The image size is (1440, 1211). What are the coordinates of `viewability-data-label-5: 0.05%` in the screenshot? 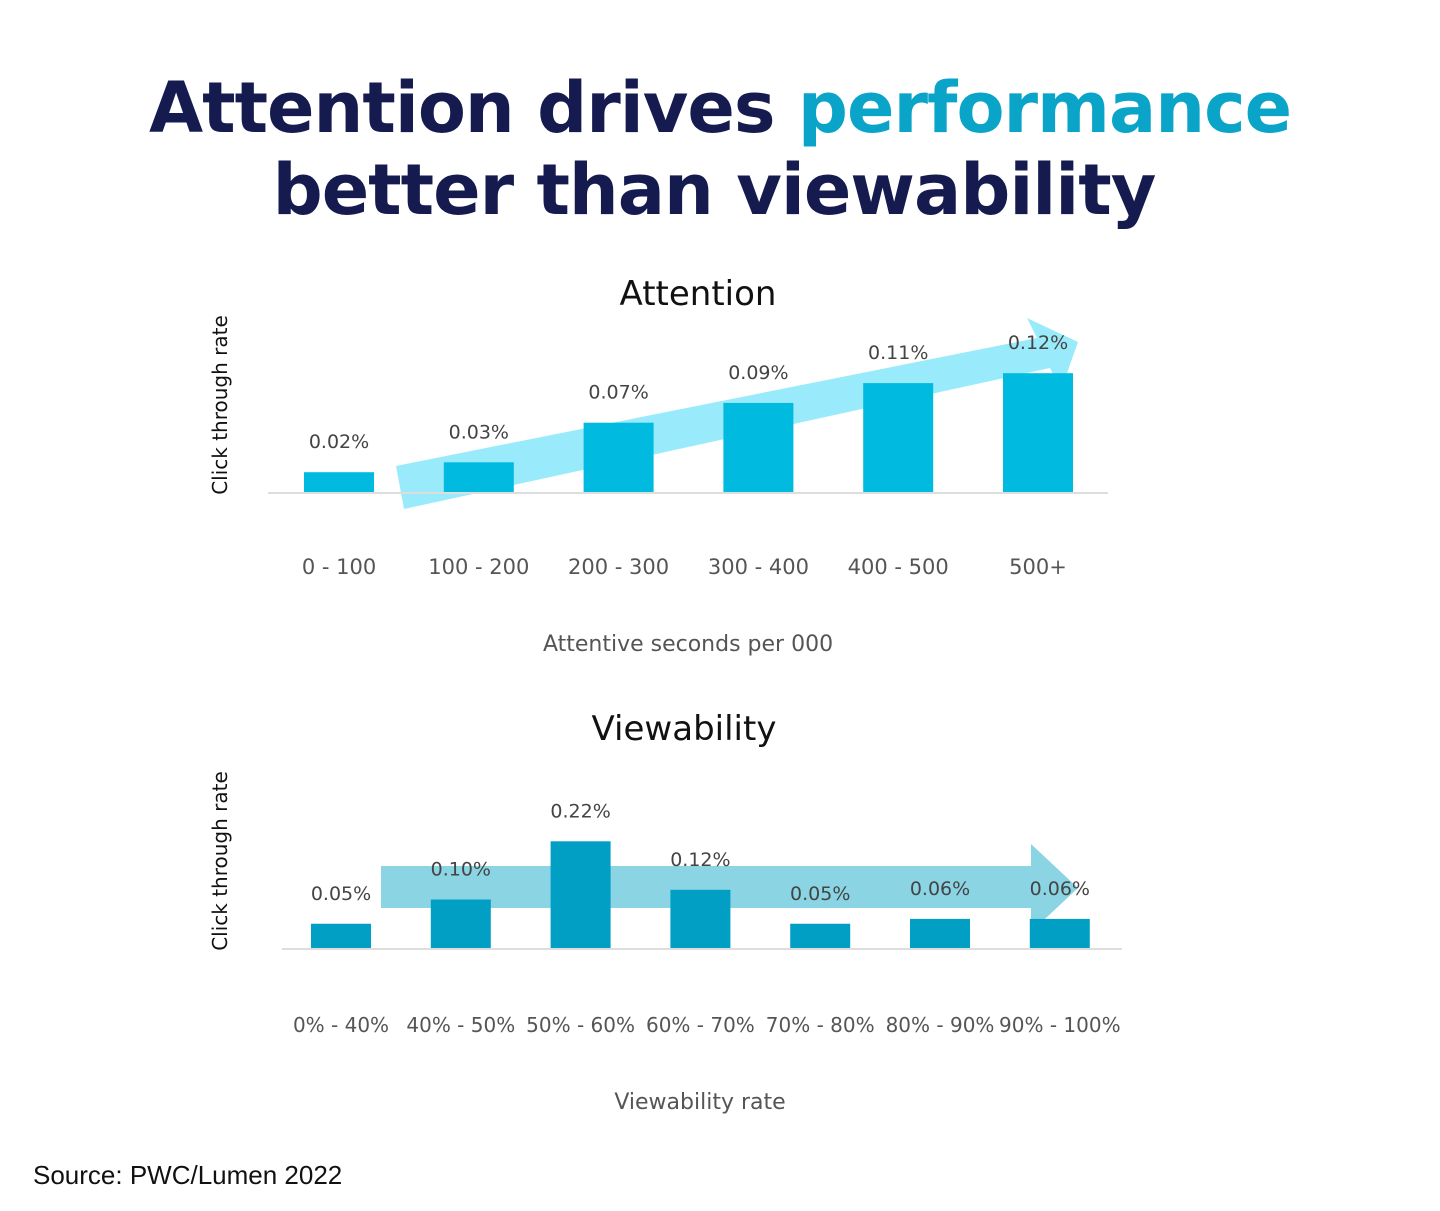 It's located at (820, 894).